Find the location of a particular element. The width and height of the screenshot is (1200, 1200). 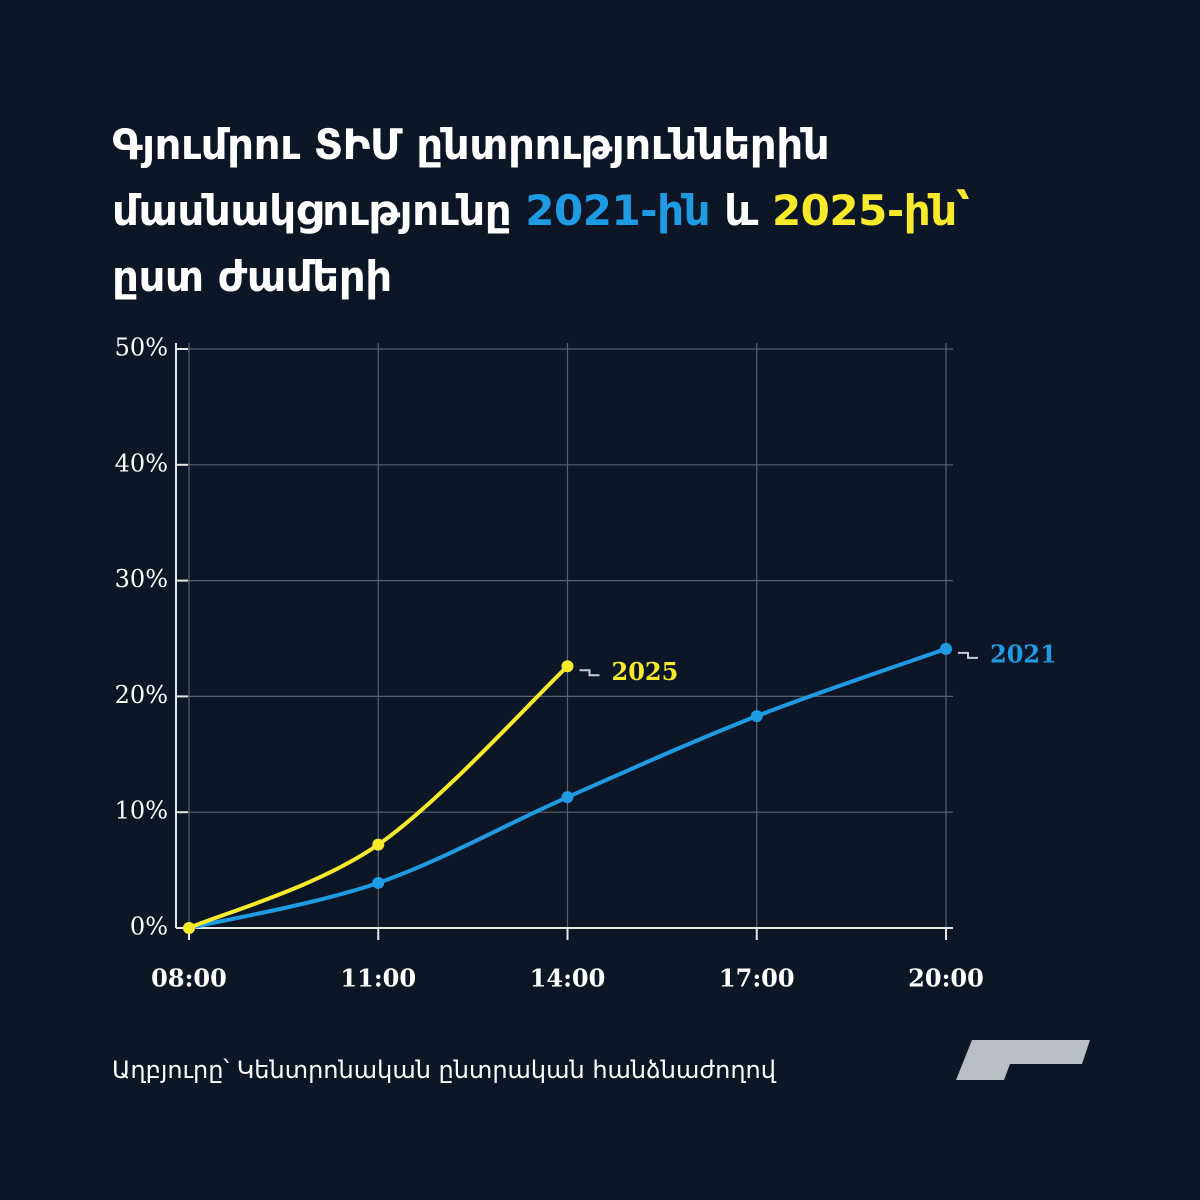

x-tick-label: 20:00 is located at coordinates (946, 978).